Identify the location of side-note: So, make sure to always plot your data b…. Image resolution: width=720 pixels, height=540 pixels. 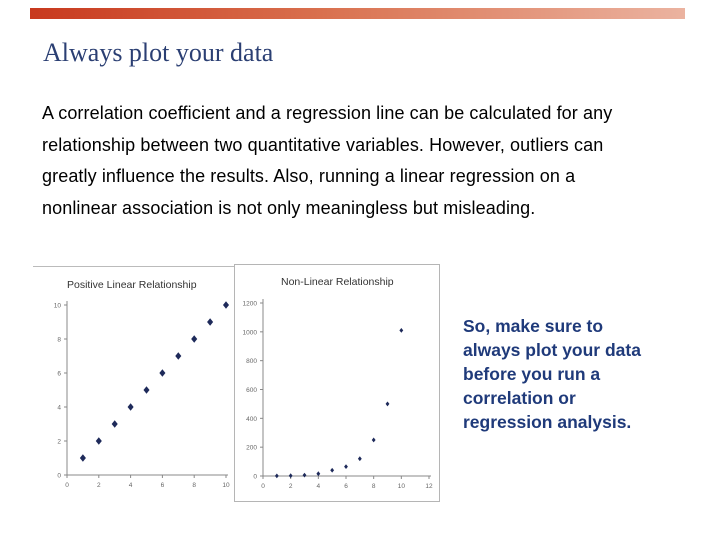
(583, 374).